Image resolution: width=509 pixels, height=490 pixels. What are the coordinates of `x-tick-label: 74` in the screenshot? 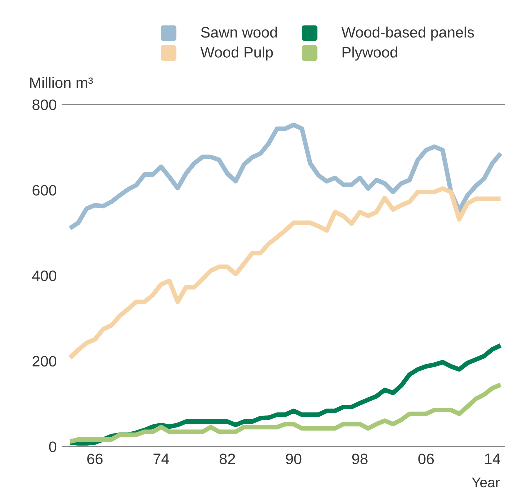 It's located at (162, 459).